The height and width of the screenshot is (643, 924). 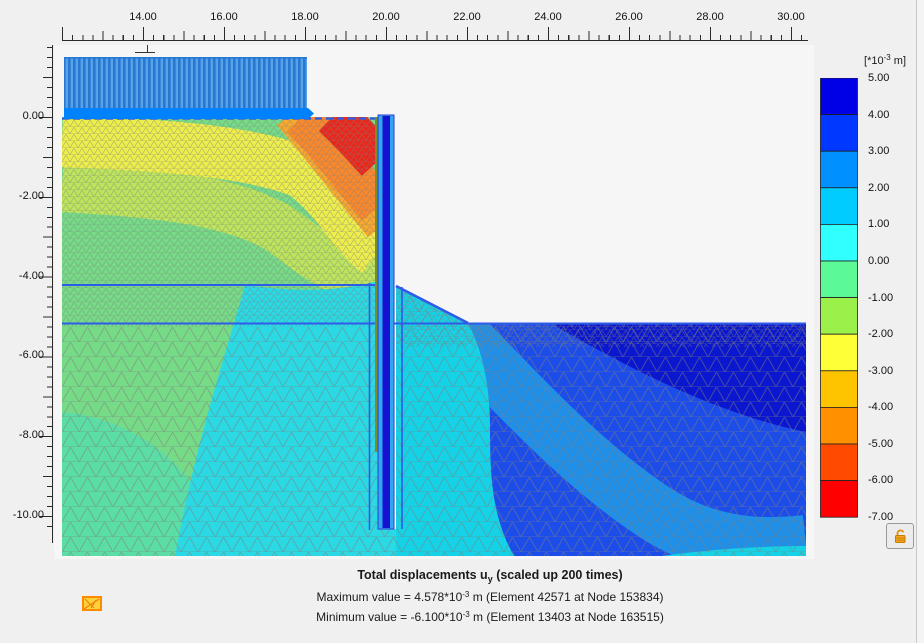 What do you see at coordinates (879, 224) in the screenshot?
I see `legend-value: 1.00` at bounding box center [879, 224].